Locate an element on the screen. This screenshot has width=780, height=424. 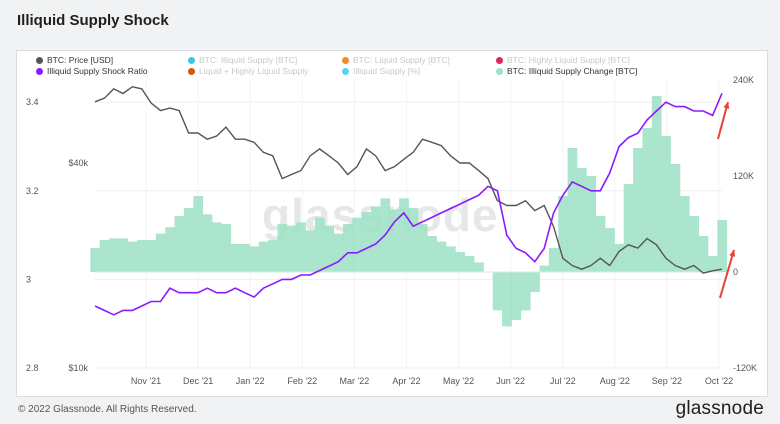
legend-item-supply-change: BTC: Illiquid Supply Change [BTC] is located at coordinates (566, 71).